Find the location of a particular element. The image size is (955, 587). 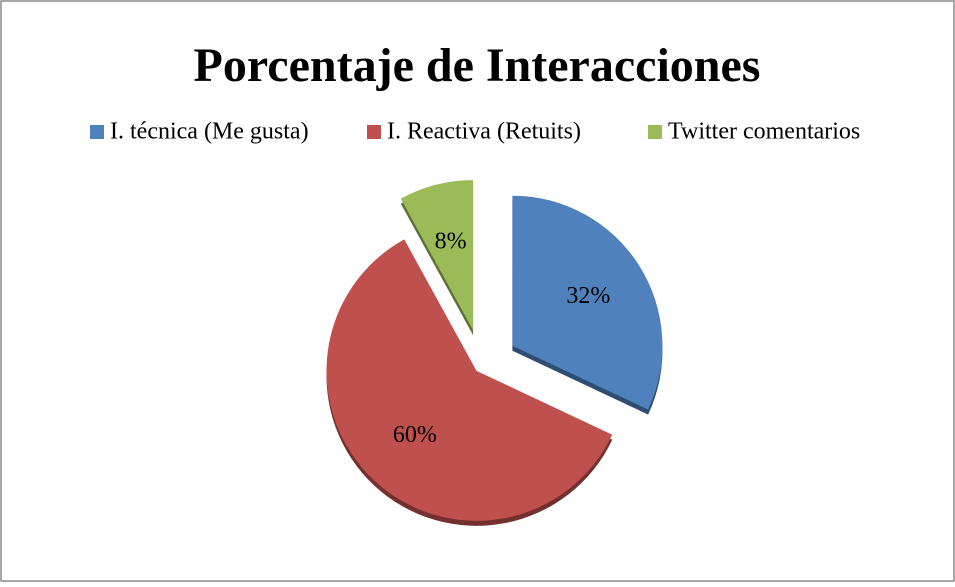

chart-title: Porcentaje de Interacciones is located at coordinates (477, 65).